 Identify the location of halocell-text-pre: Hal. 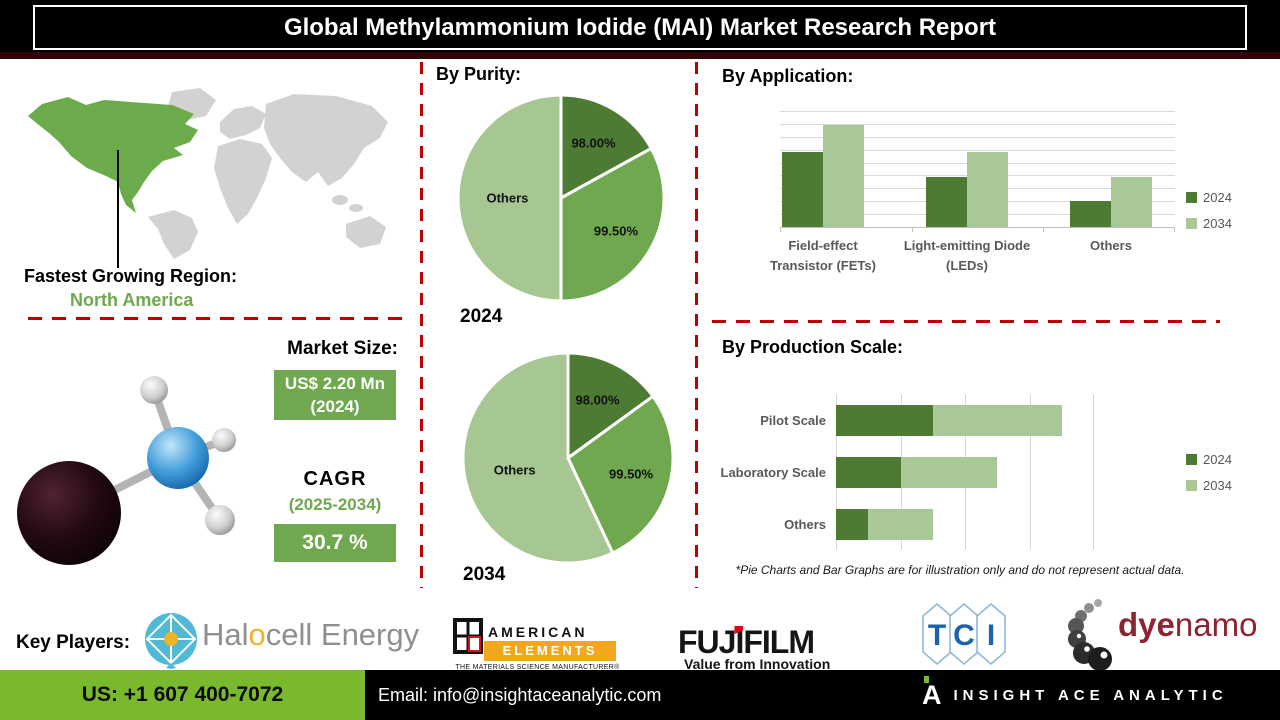
(225, 634).